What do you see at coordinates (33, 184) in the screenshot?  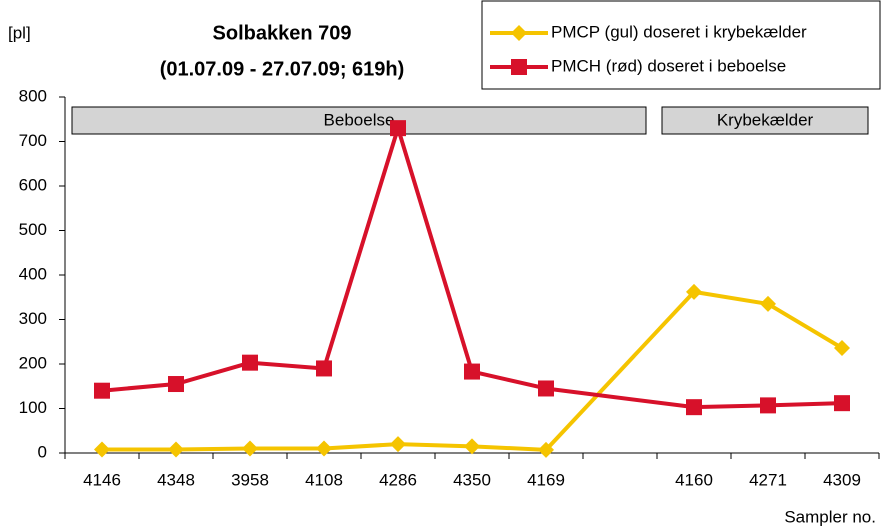 I see `y-tick-label: 600` at bounding box center [33, 184].